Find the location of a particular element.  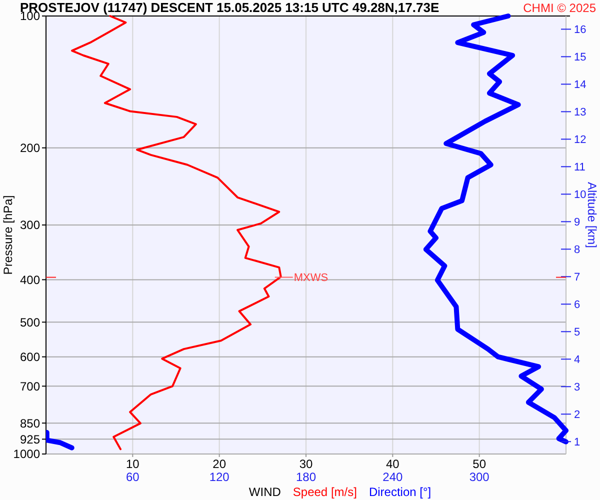

x-tick-label: 20 is located at coordinates (219, 464).